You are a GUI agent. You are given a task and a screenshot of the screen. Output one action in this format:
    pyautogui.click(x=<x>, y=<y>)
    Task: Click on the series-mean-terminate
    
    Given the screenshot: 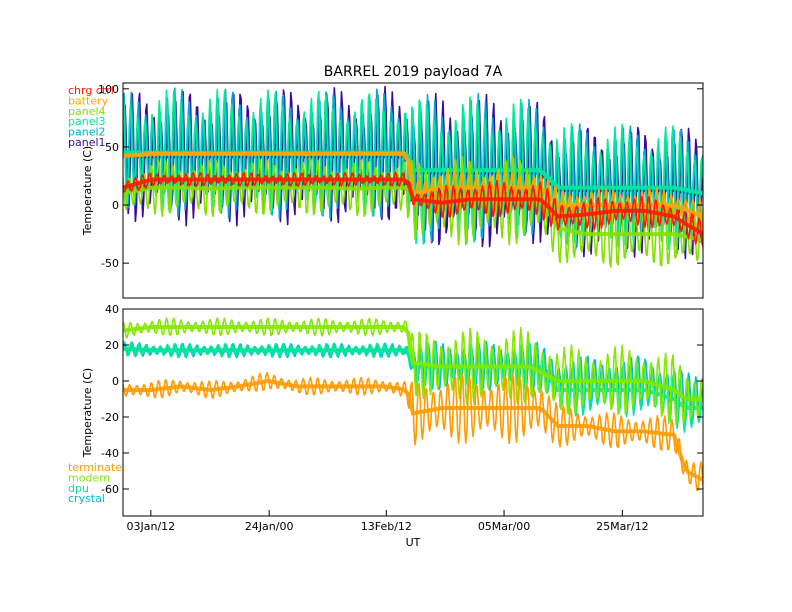 What is the action you would take?
    pyautogui.click(x=413, y=430)
    